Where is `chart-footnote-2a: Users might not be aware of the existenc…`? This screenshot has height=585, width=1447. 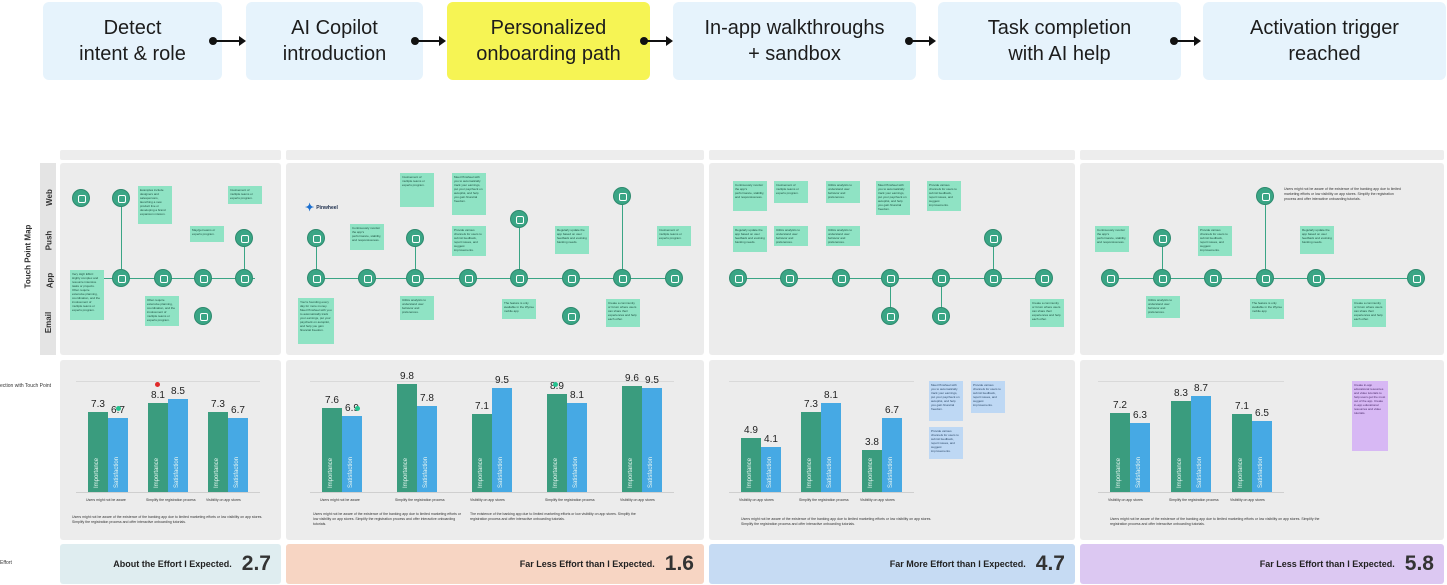
chart-footnote-2a: Users might not be aware of the existenc… is located at coordinates (387, 519).